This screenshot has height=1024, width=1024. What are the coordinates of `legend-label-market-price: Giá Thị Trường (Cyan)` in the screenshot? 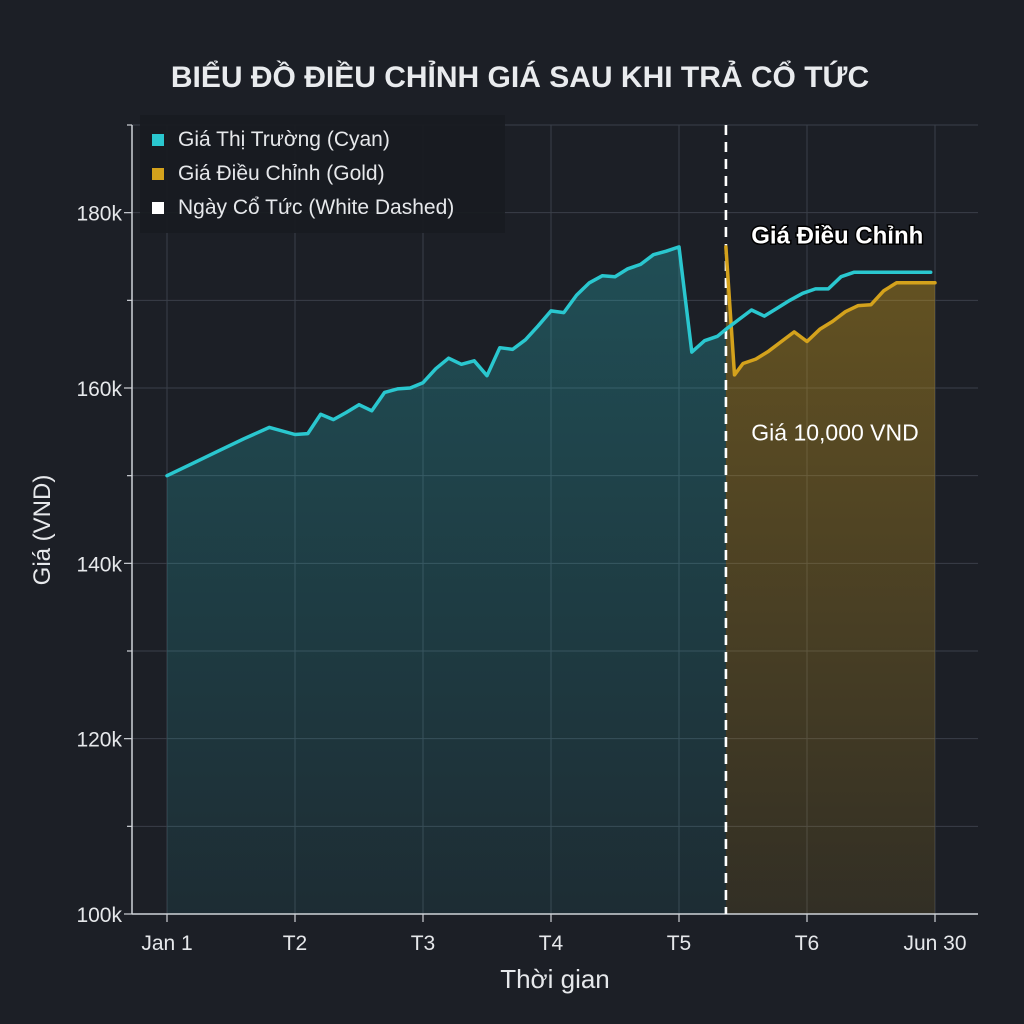 It's located at (284, 139).